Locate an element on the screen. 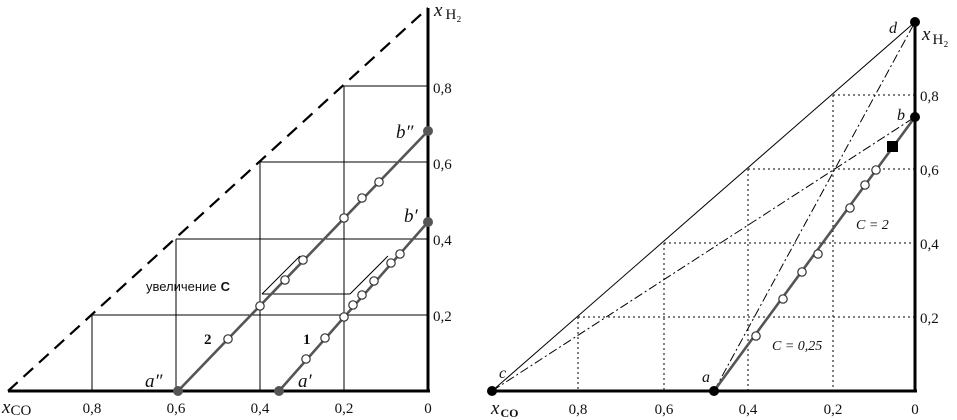  left-y-tick-labels: 0,8 0,6 0,4 0,2 is located at coordinates (442, 203).